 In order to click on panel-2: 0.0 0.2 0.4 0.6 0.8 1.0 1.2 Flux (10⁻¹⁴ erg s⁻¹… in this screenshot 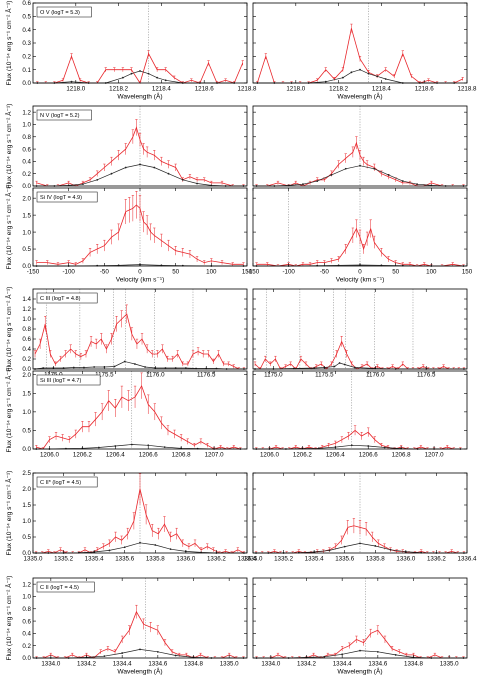, I will do `click(126, 147)`.